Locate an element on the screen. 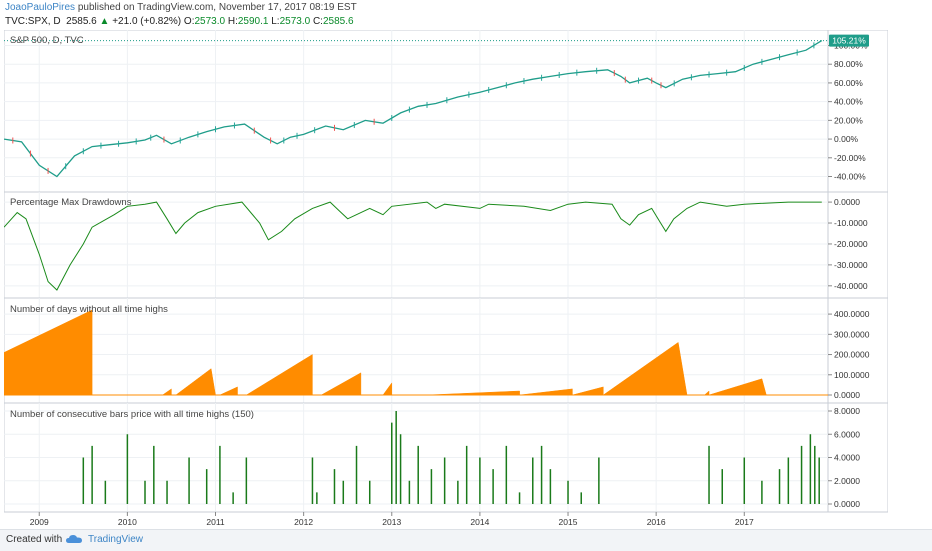  symbol-label: TVC:SPX, D is located at coordinates (33, 21).